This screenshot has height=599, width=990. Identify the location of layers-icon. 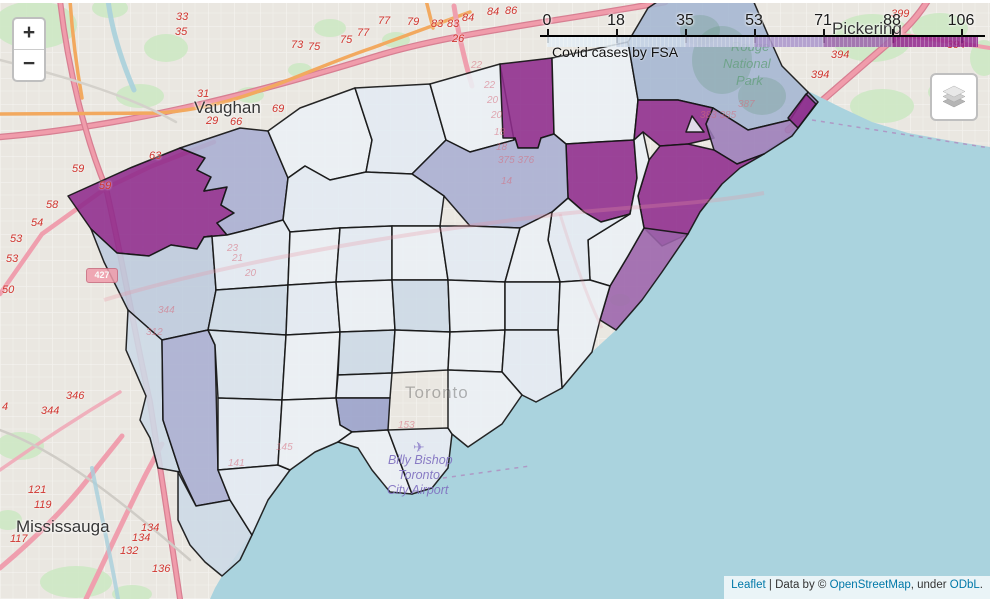
(954, 96).